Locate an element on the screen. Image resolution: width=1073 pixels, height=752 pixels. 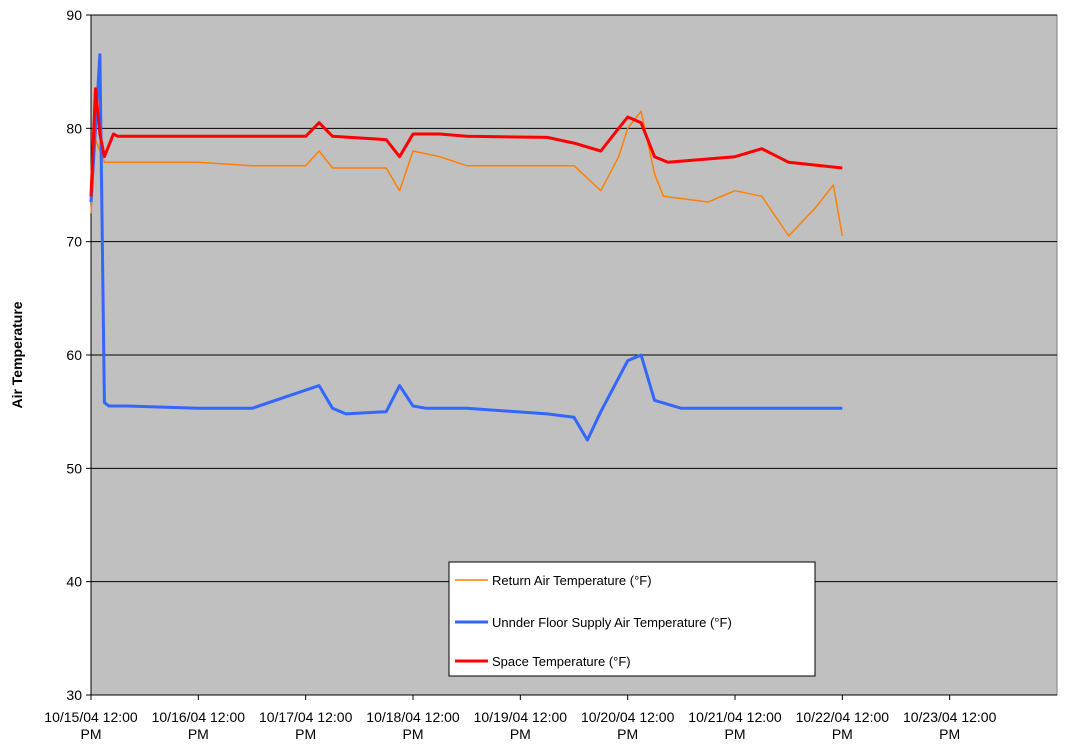
x-tick-label: 10/18/04 12:00 PM is located at coordinates (413, 725).